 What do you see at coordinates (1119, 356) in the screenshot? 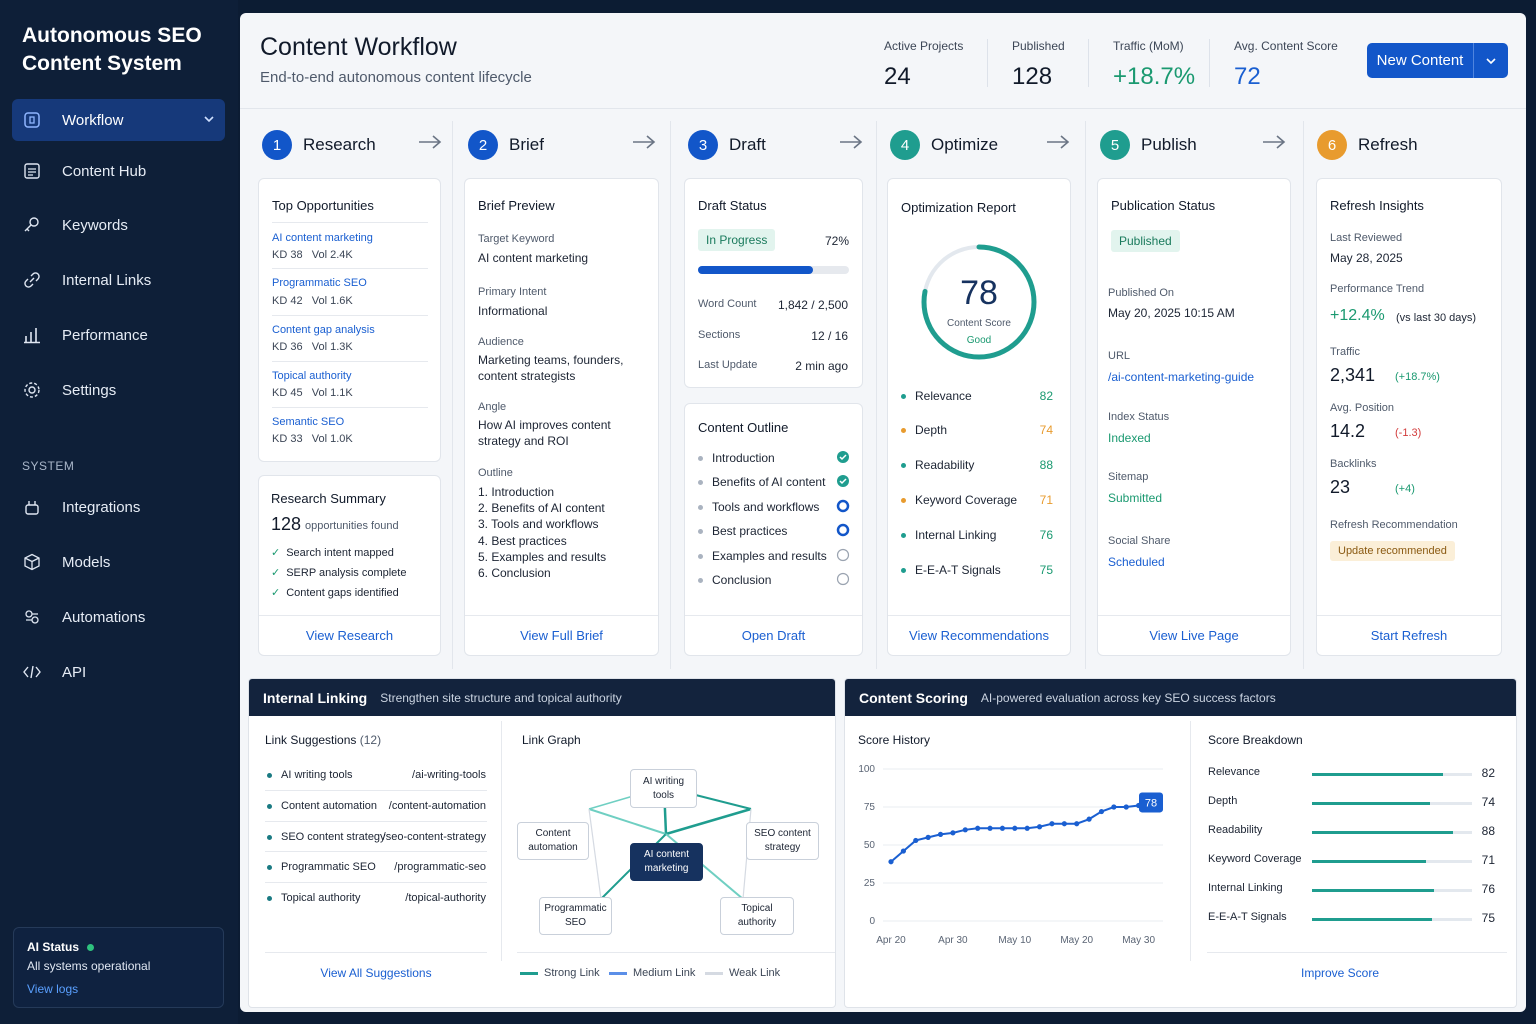
I see `url-label: URL` at bounding box center [1119, 356].